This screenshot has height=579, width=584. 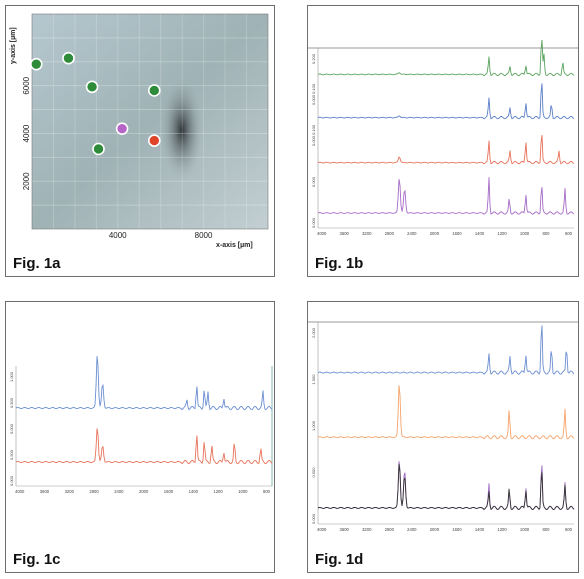 What do you see at coordinates (204, 235) in the screenshot?
I see `x-tick-label: 8000` at bounding box center [204, 235].